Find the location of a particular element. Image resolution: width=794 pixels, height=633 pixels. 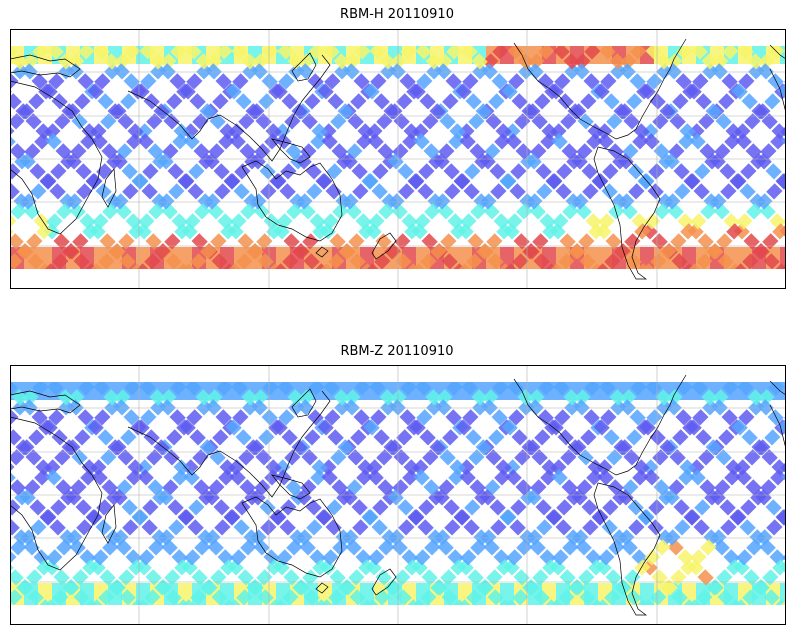

rbm-z-coastline is located at coordinates (292, 537).